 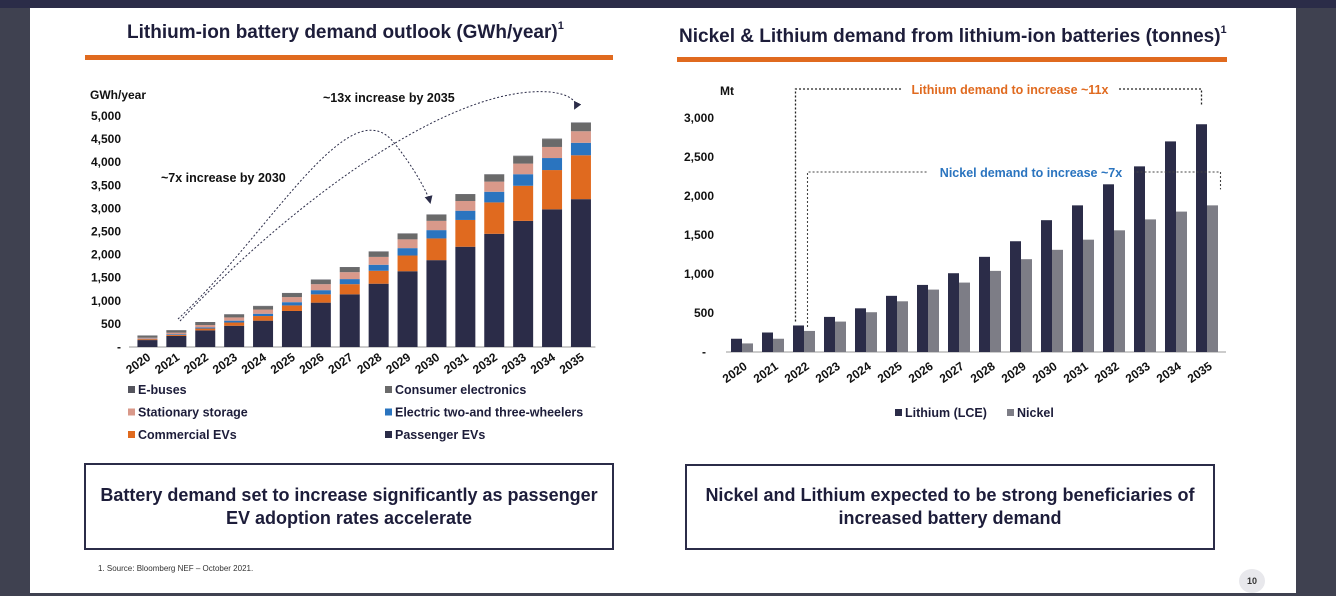 I want to click on bar-stationary-storage-2022, so click(x=205, y=326).